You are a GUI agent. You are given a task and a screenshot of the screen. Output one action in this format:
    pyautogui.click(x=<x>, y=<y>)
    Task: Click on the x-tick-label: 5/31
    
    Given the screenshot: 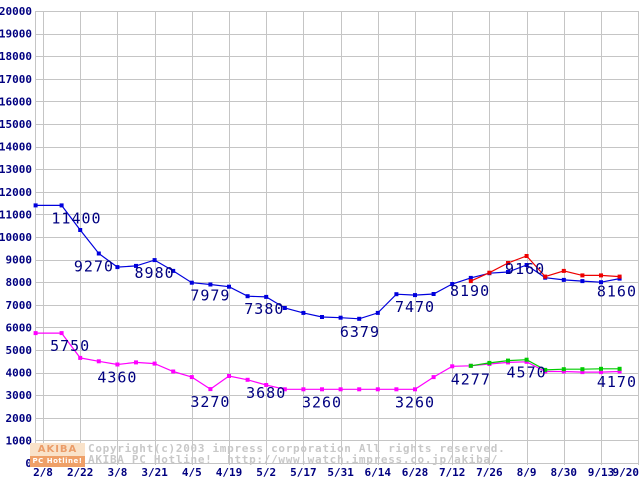 What is the action you would take?
    pyautogui.click(x=340, y=472)
    